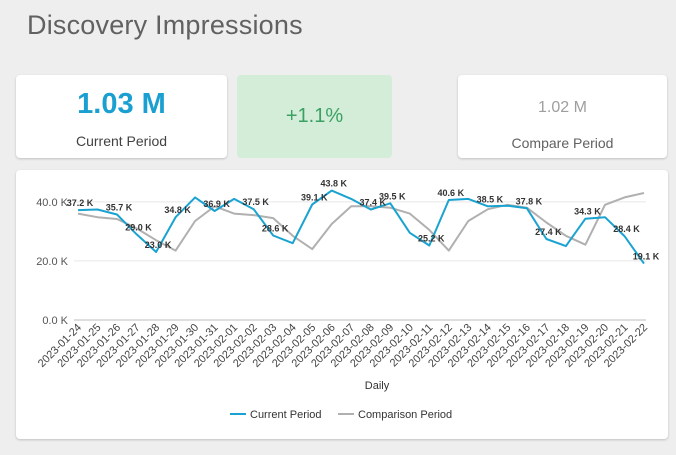 Image resolution: width=676 pixels, height=455 pixels. I want to click on delta-scorecard: +1.1%, so click(314, 116).